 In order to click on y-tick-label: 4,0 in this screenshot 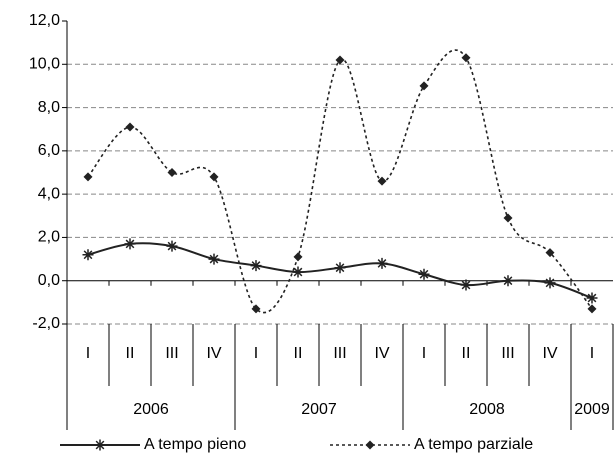, I will do `click(49, 193)`.